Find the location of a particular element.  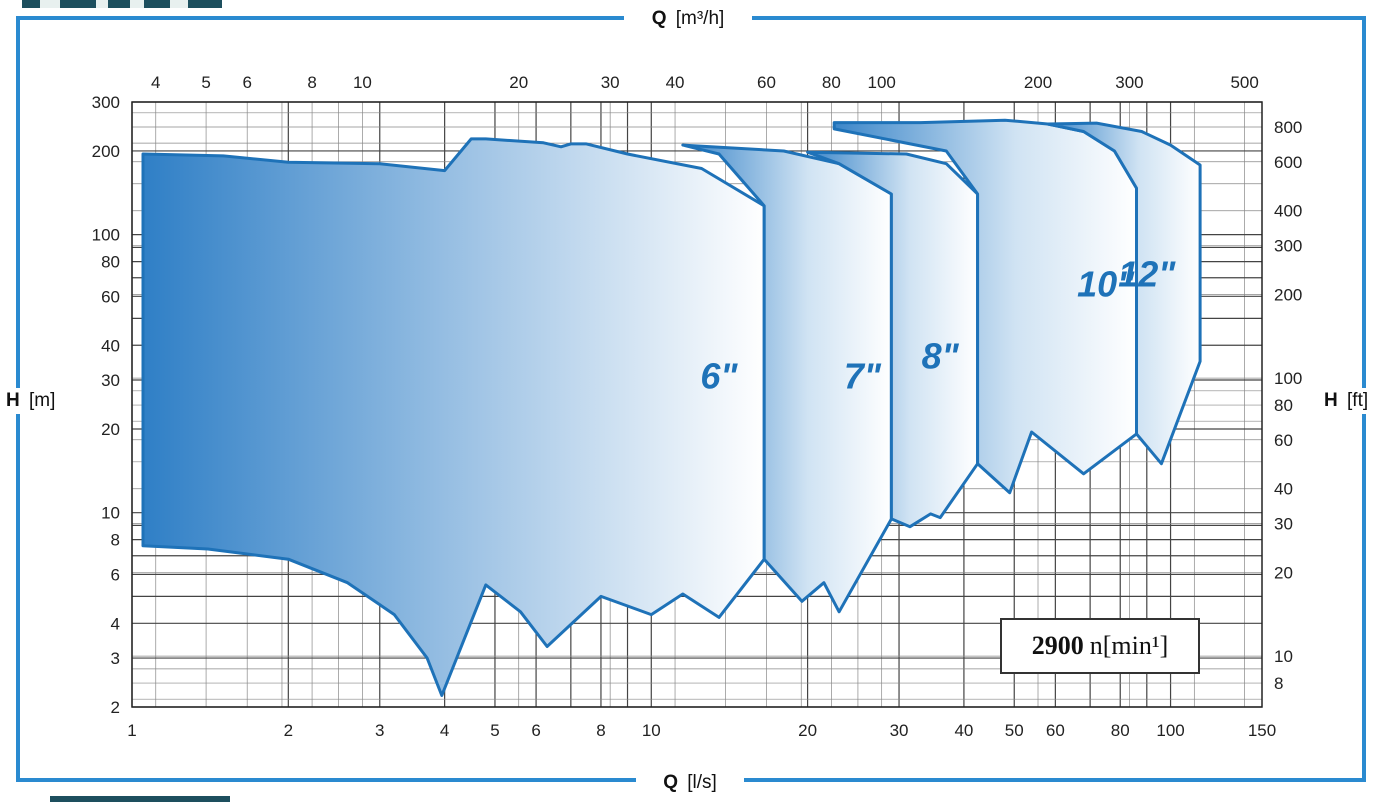

x-bottom-tick-label: 150 is located at coordinates (1262, 730).